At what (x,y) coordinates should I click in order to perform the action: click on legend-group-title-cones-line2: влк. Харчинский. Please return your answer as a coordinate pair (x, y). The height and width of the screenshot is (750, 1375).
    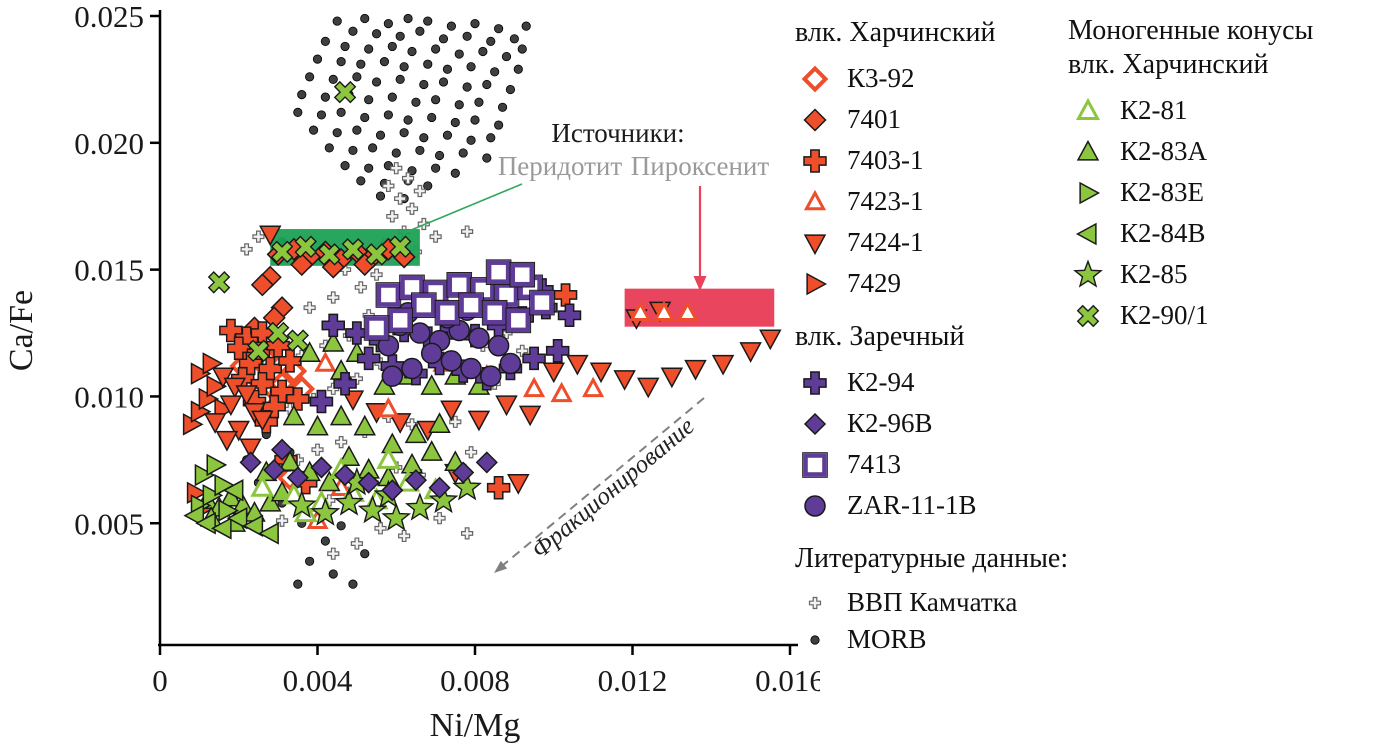
    Looking at the image, I should click on (1168, 64).